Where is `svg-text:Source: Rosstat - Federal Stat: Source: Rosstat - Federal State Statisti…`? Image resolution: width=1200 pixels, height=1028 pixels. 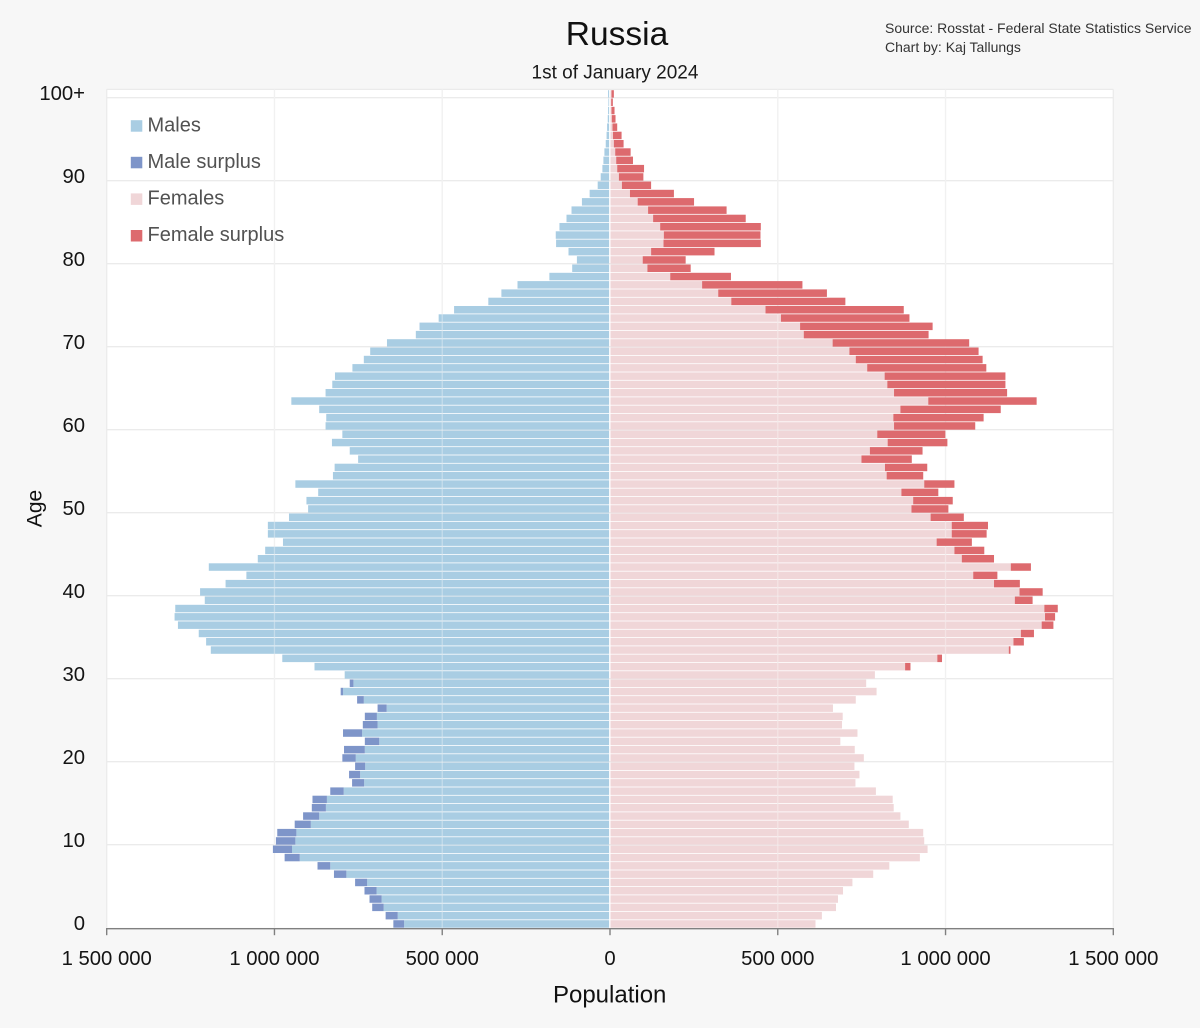
svg-text:Source: Rosstat - Federal Stat: Source: Rosstat - Federal State Statisti… is located at coordinates (1038, 28).